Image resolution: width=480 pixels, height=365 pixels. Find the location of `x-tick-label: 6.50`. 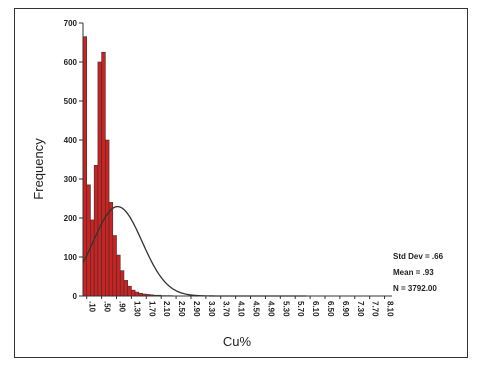

x-tick-label: 6.50 is located at coordinates (330, 309).